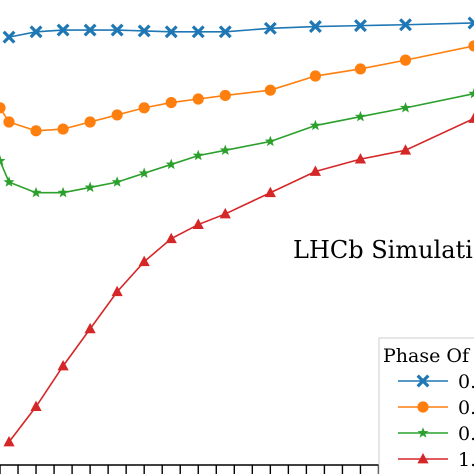  I want to click on chart-annotation: LHCb Simulati, so click(383, 250).